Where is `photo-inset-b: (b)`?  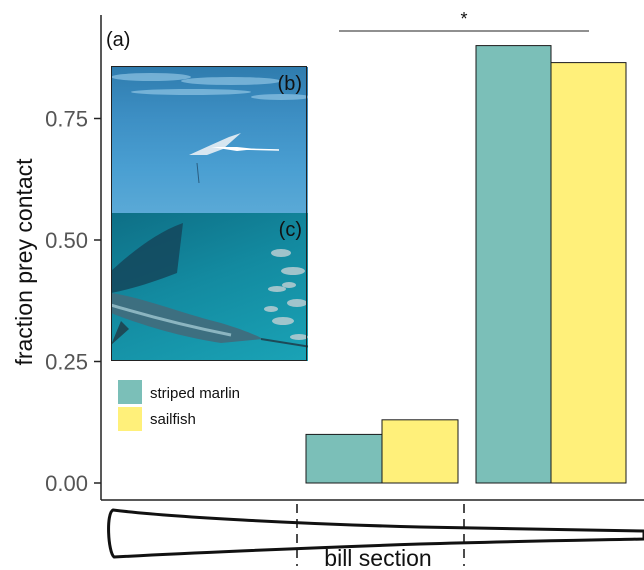 photo-inset-b: (b) is located at coordinates (209, 140).